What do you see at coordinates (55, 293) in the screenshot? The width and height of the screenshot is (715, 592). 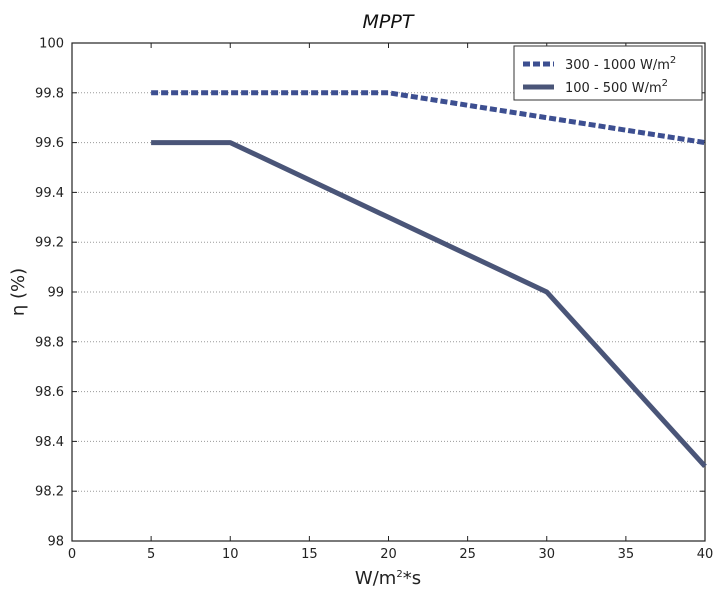 I see `y-tick-label: 99` at bounding box center [55, 293].